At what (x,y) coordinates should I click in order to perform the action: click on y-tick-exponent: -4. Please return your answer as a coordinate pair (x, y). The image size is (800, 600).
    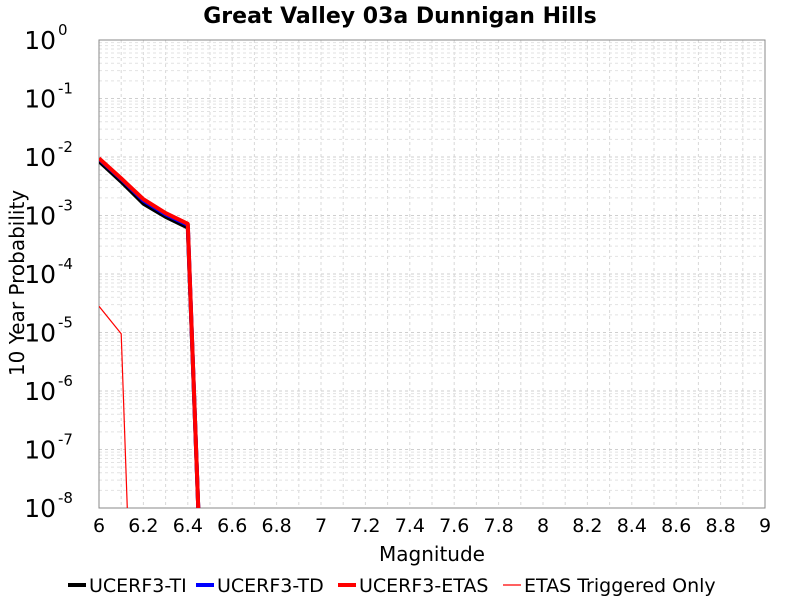
    Looking at the image, I should click on (65, 264).